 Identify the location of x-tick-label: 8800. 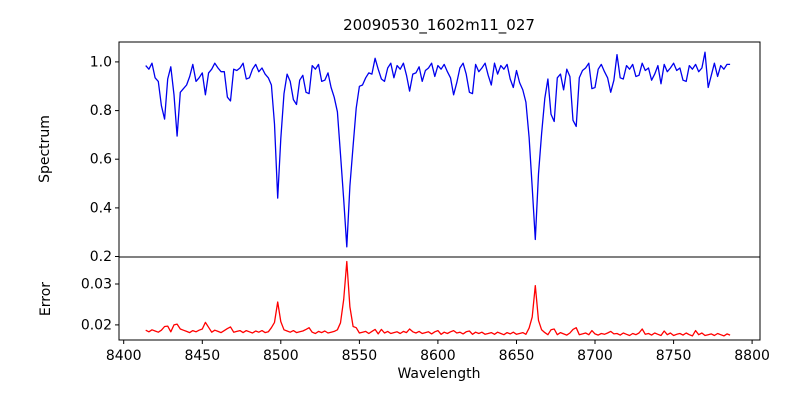
(752, 356).